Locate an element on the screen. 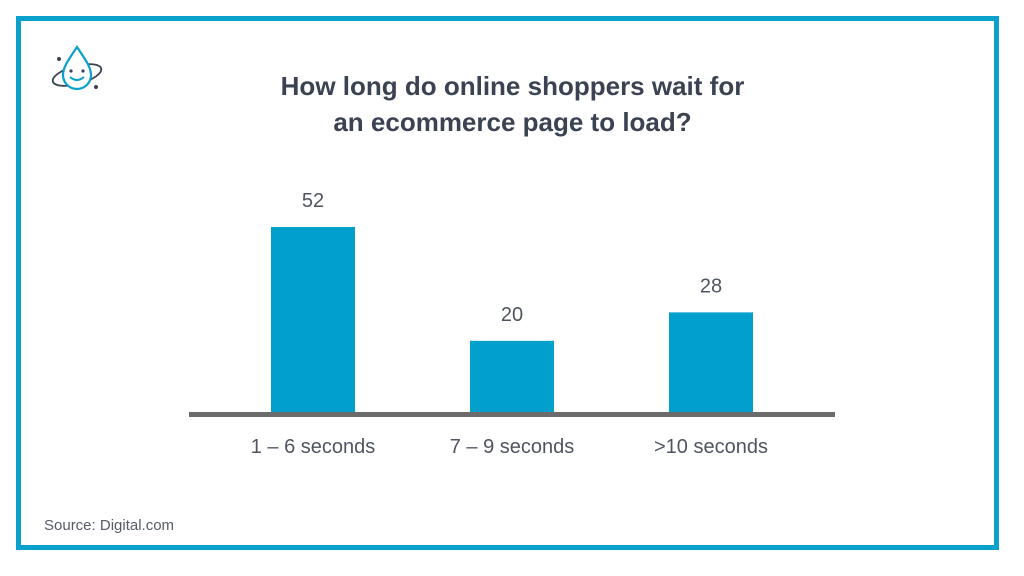  data-label-2: 20 is located at coordinates (512, 315).